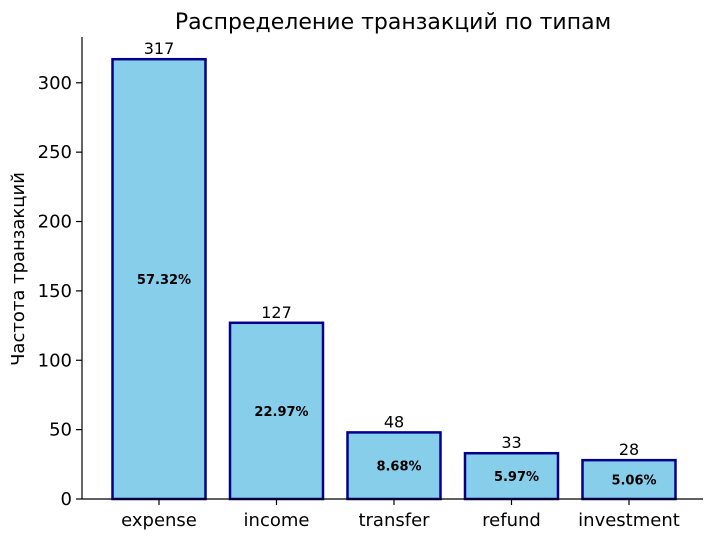 This screenshot has width=713, height=540. Describe the element at coordinates (55, 83) in the screenshot. I see `y-tick-label: 300` at that location.